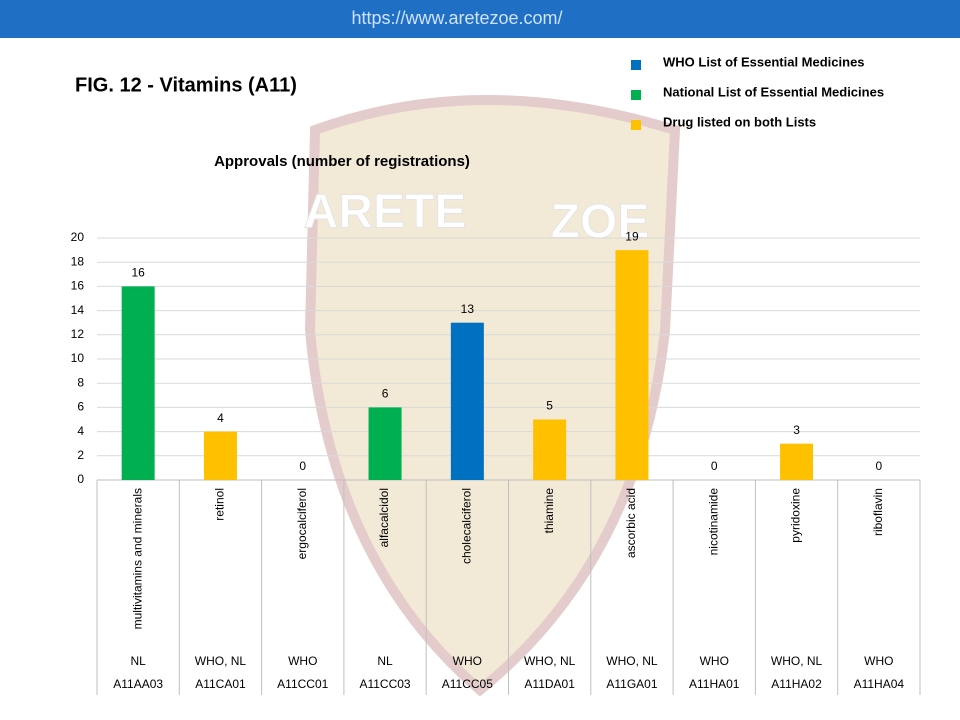  Describe the element at coordinates (632, 236) in the screenshot. I see `data-label: 19` at that location.